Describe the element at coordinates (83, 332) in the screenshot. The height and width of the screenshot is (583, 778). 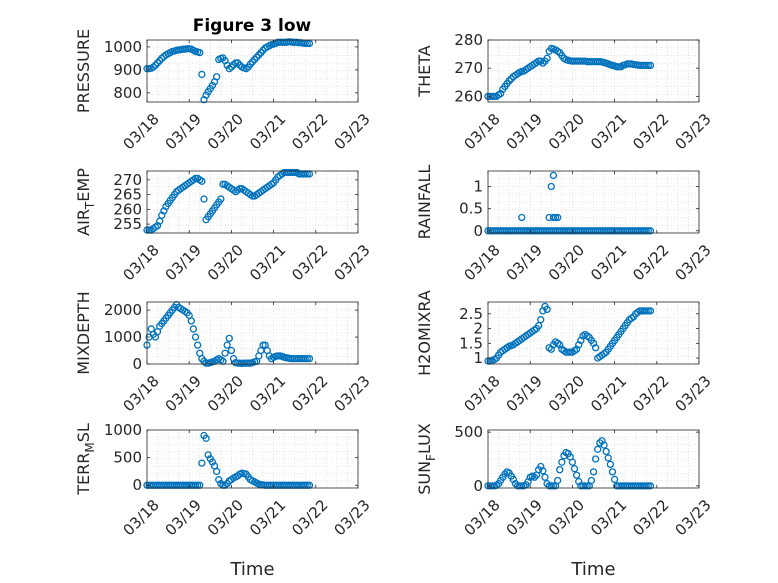
I see `y-axis-label: MIXDEPTH` at that location.